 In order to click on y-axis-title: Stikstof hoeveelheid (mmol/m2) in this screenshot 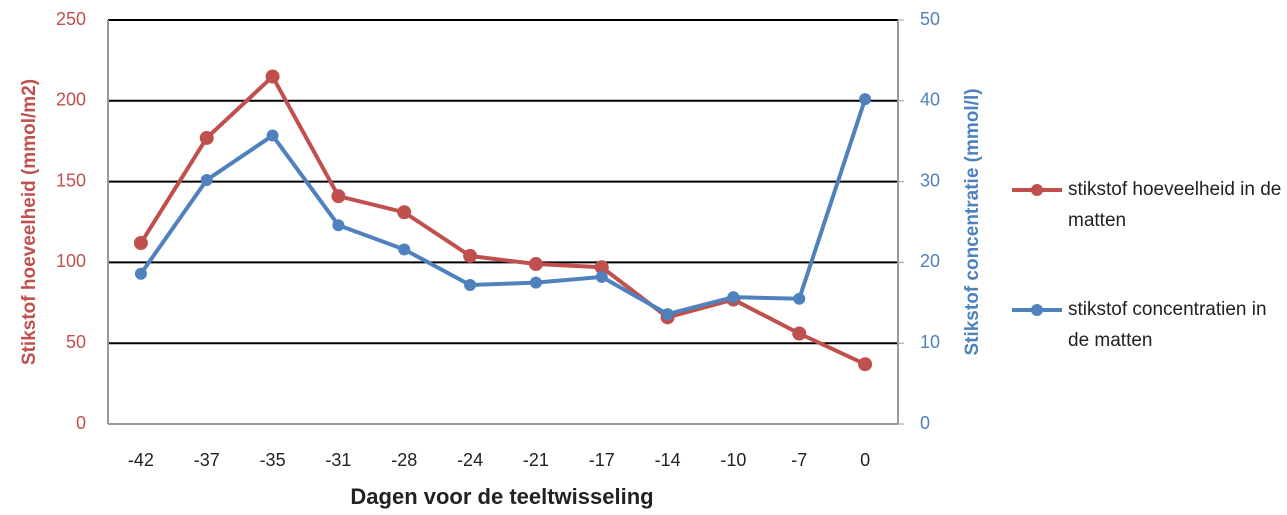, I will do `click(29, 222)`.